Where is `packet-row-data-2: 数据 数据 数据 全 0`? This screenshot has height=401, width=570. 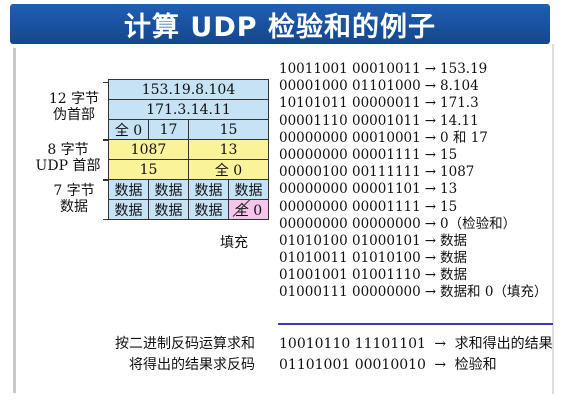 packet-row-data-2: 数据 数据 数据 全 0 is located at coordinates (188, 209).